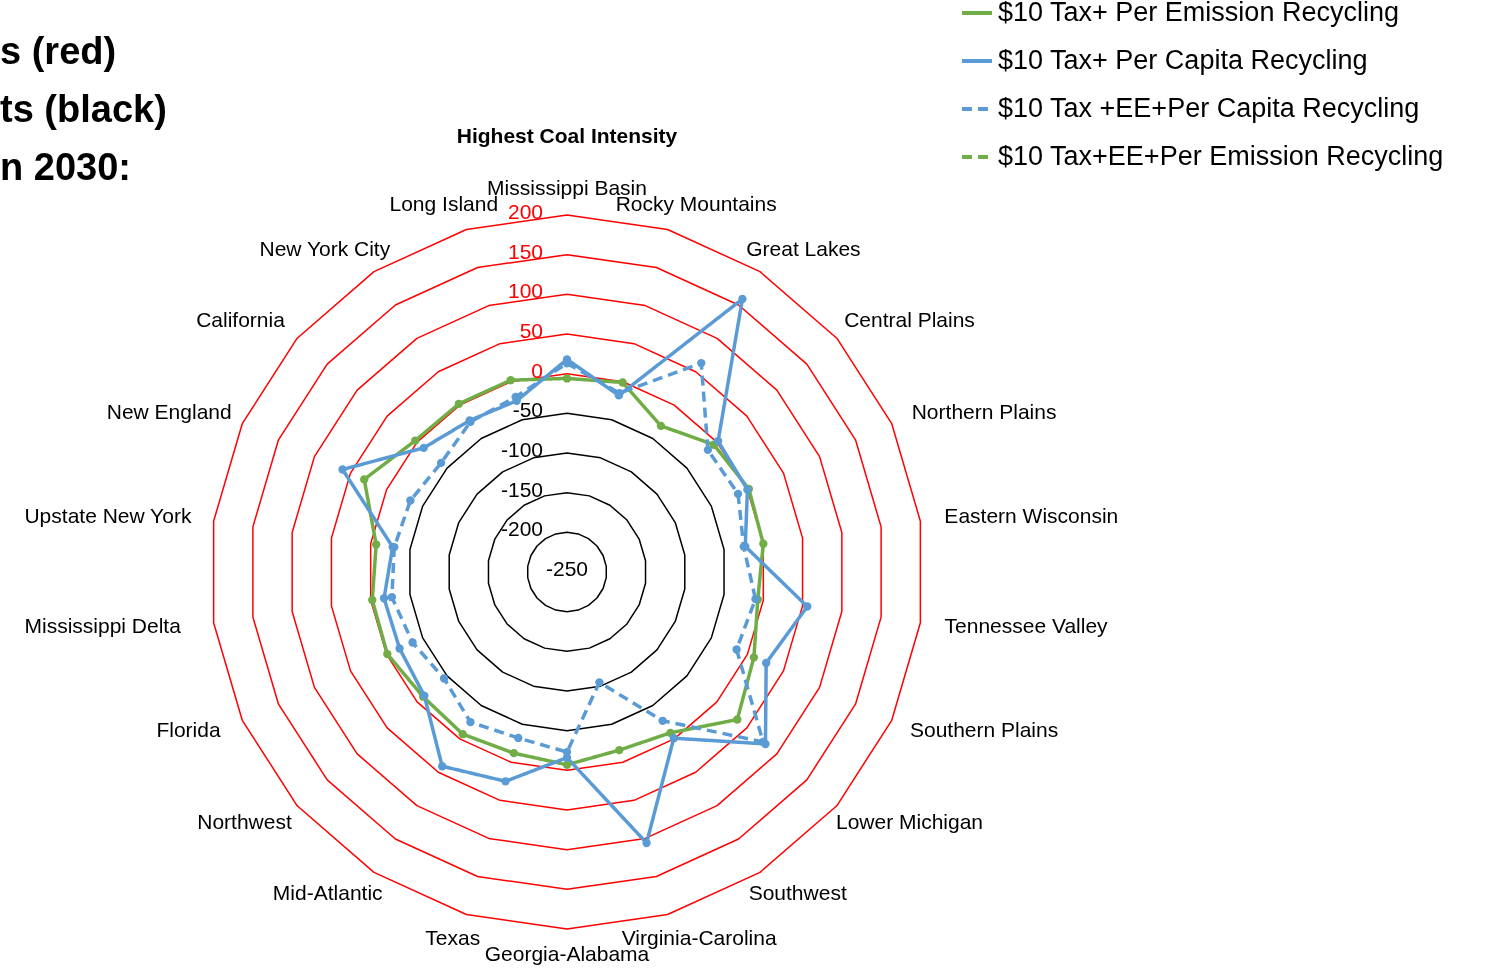 The height and width of the screenshot is (970, 1509). What do you see at coordinates (537, 370) in the screenshot?
I see `y-tick-label: 0` at bounding box center [537, 370].